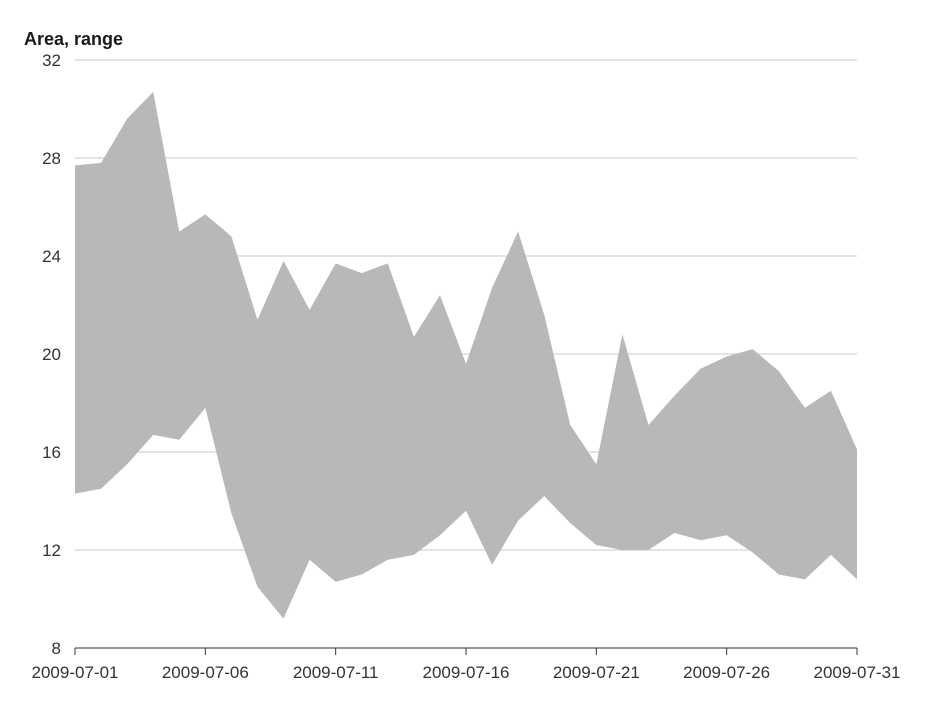  I want to click on y-tick-label: 20, so click(51, 354).